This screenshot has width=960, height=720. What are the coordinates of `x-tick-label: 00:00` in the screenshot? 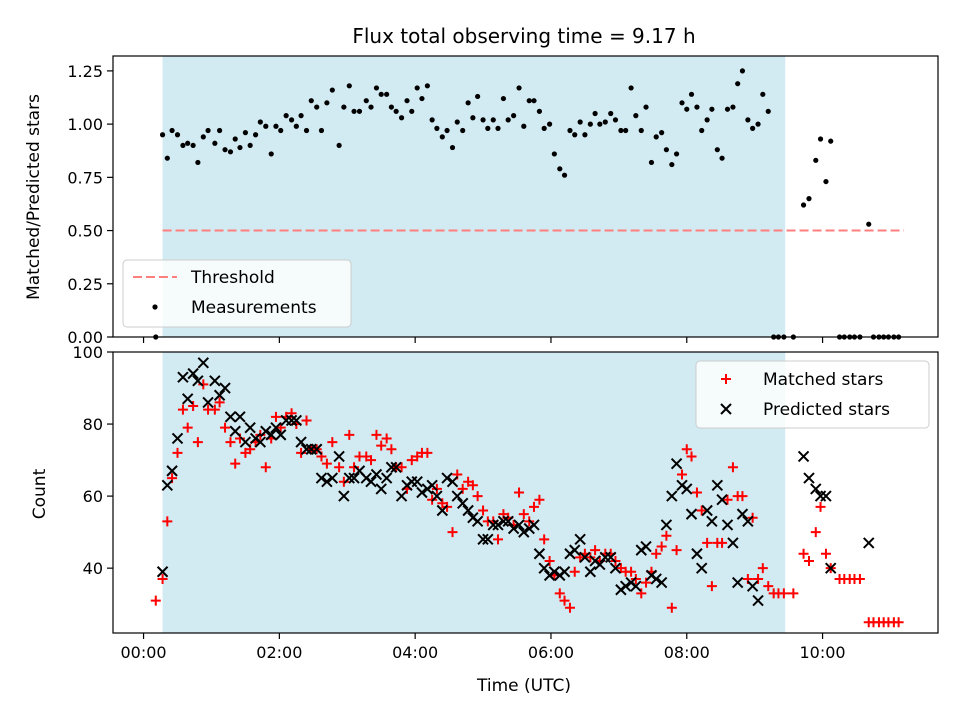 It's located at (144, 652).